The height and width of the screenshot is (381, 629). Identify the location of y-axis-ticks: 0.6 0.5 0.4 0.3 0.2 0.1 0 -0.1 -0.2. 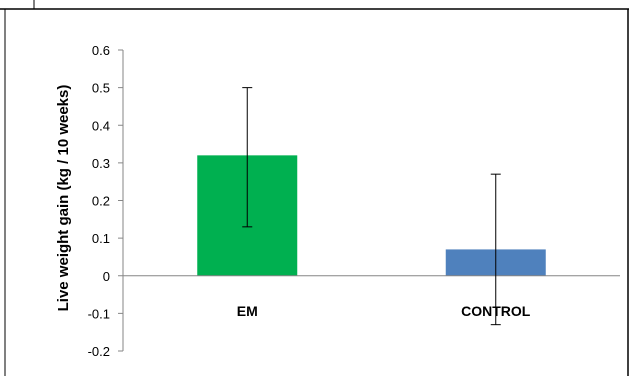
(105, 201).